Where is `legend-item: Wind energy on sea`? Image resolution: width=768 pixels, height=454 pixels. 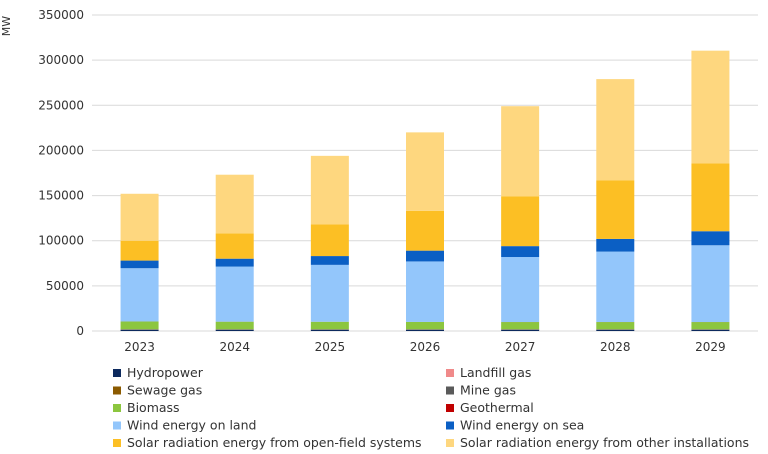 legend-item: Wind energy on sea is located at coordinates (515, 425).